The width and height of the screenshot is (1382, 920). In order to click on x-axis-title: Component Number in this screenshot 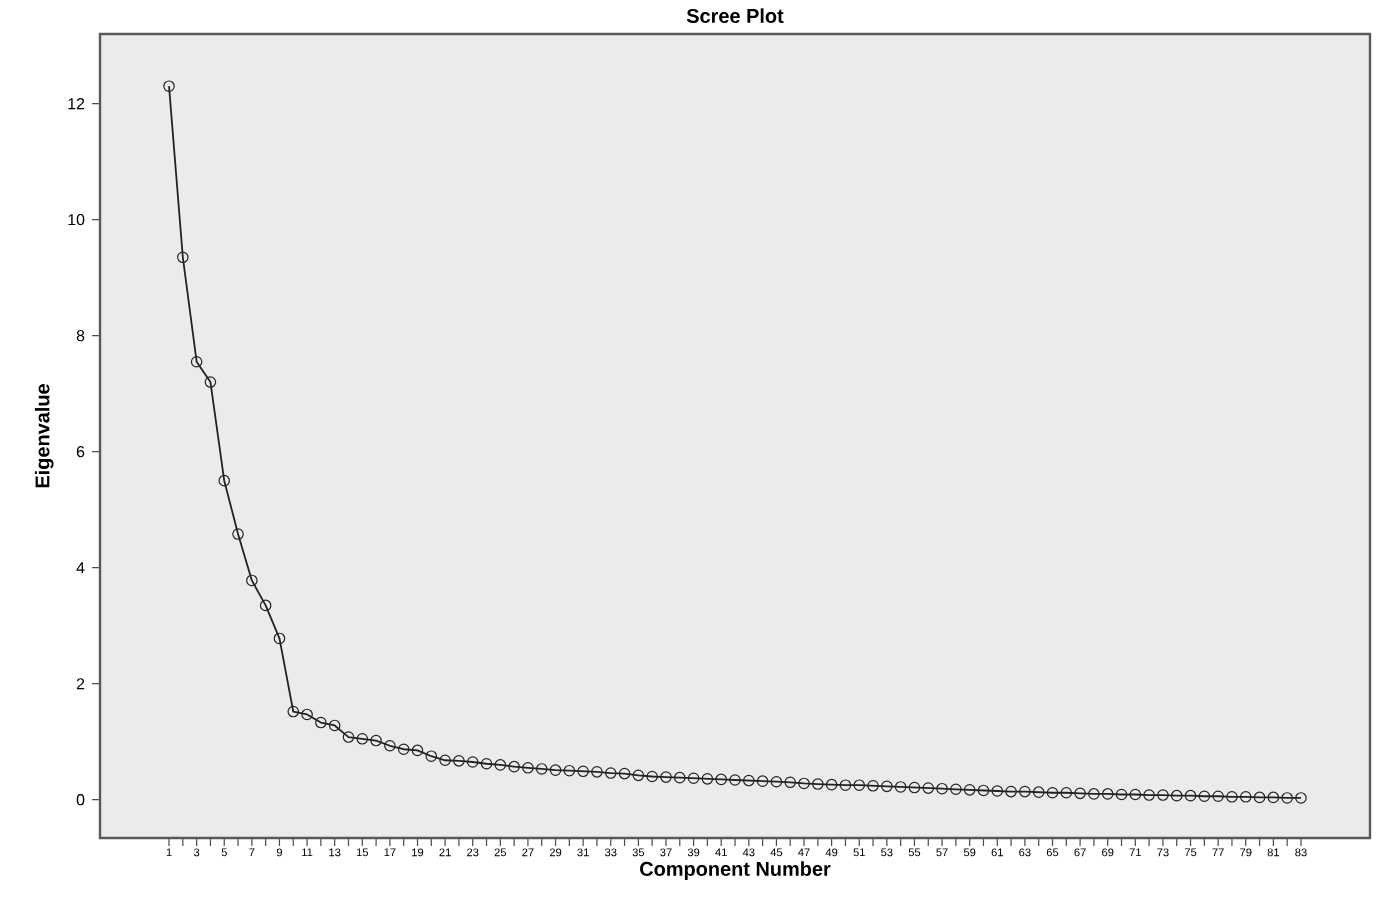, I will do `click(735, 870)`.